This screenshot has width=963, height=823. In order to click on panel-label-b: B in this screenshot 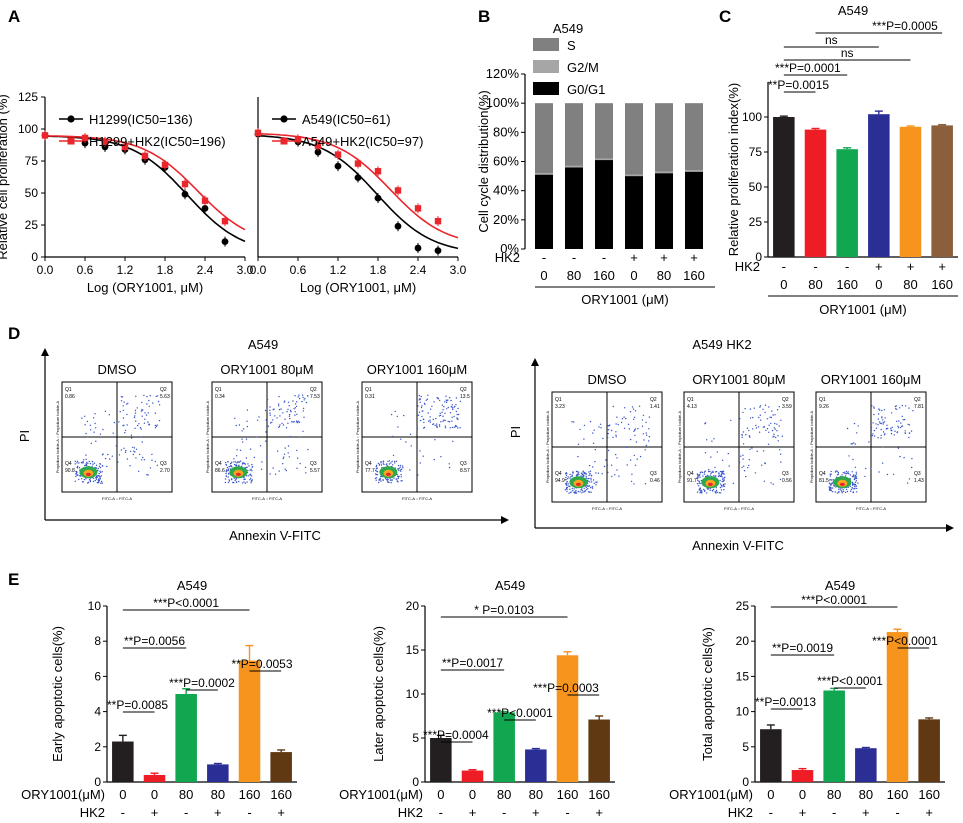, I will do `click(484, 16)`.